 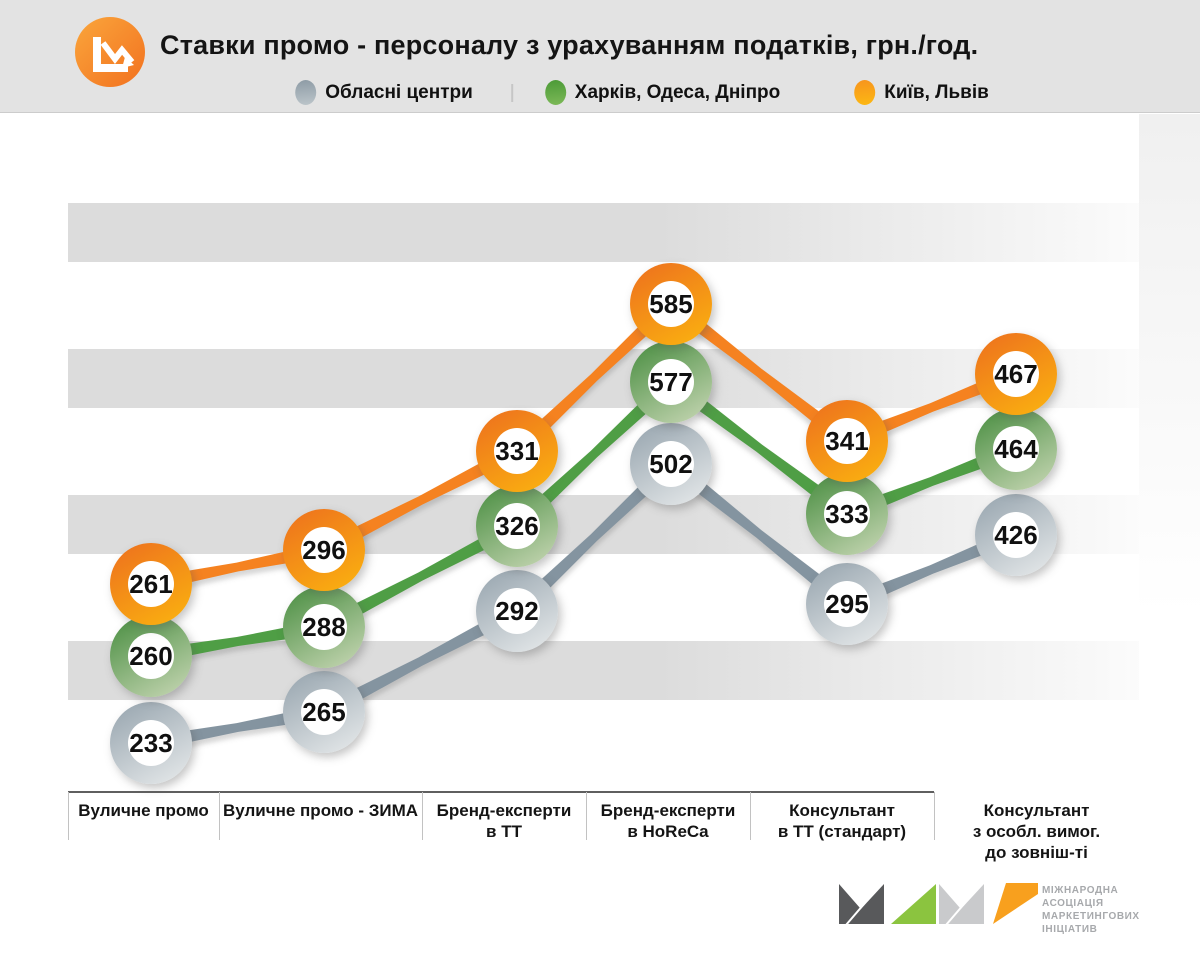 I want to click on data-point-value: 296, so click(x=324, y=549).